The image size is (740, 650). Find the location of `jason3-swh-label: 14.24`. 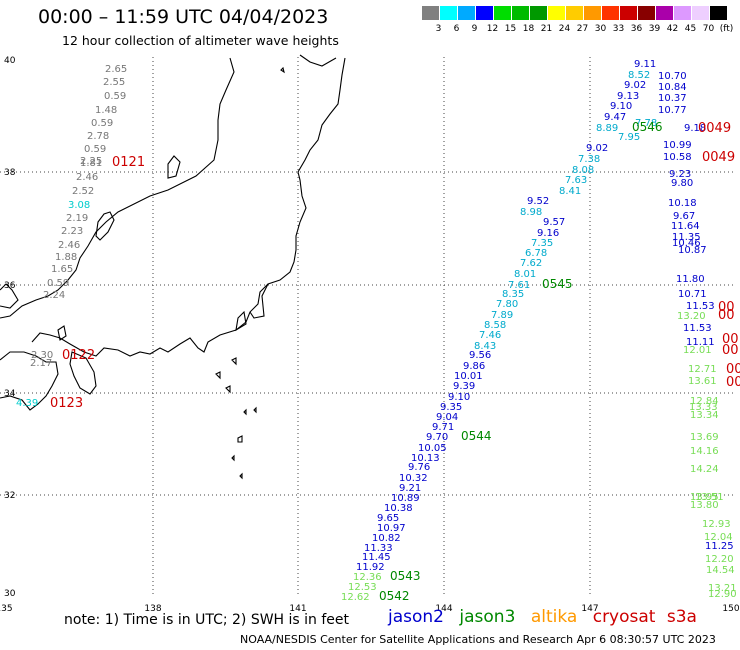

jason3-swh-label: 14.24 is located at coordinates (704, 469).